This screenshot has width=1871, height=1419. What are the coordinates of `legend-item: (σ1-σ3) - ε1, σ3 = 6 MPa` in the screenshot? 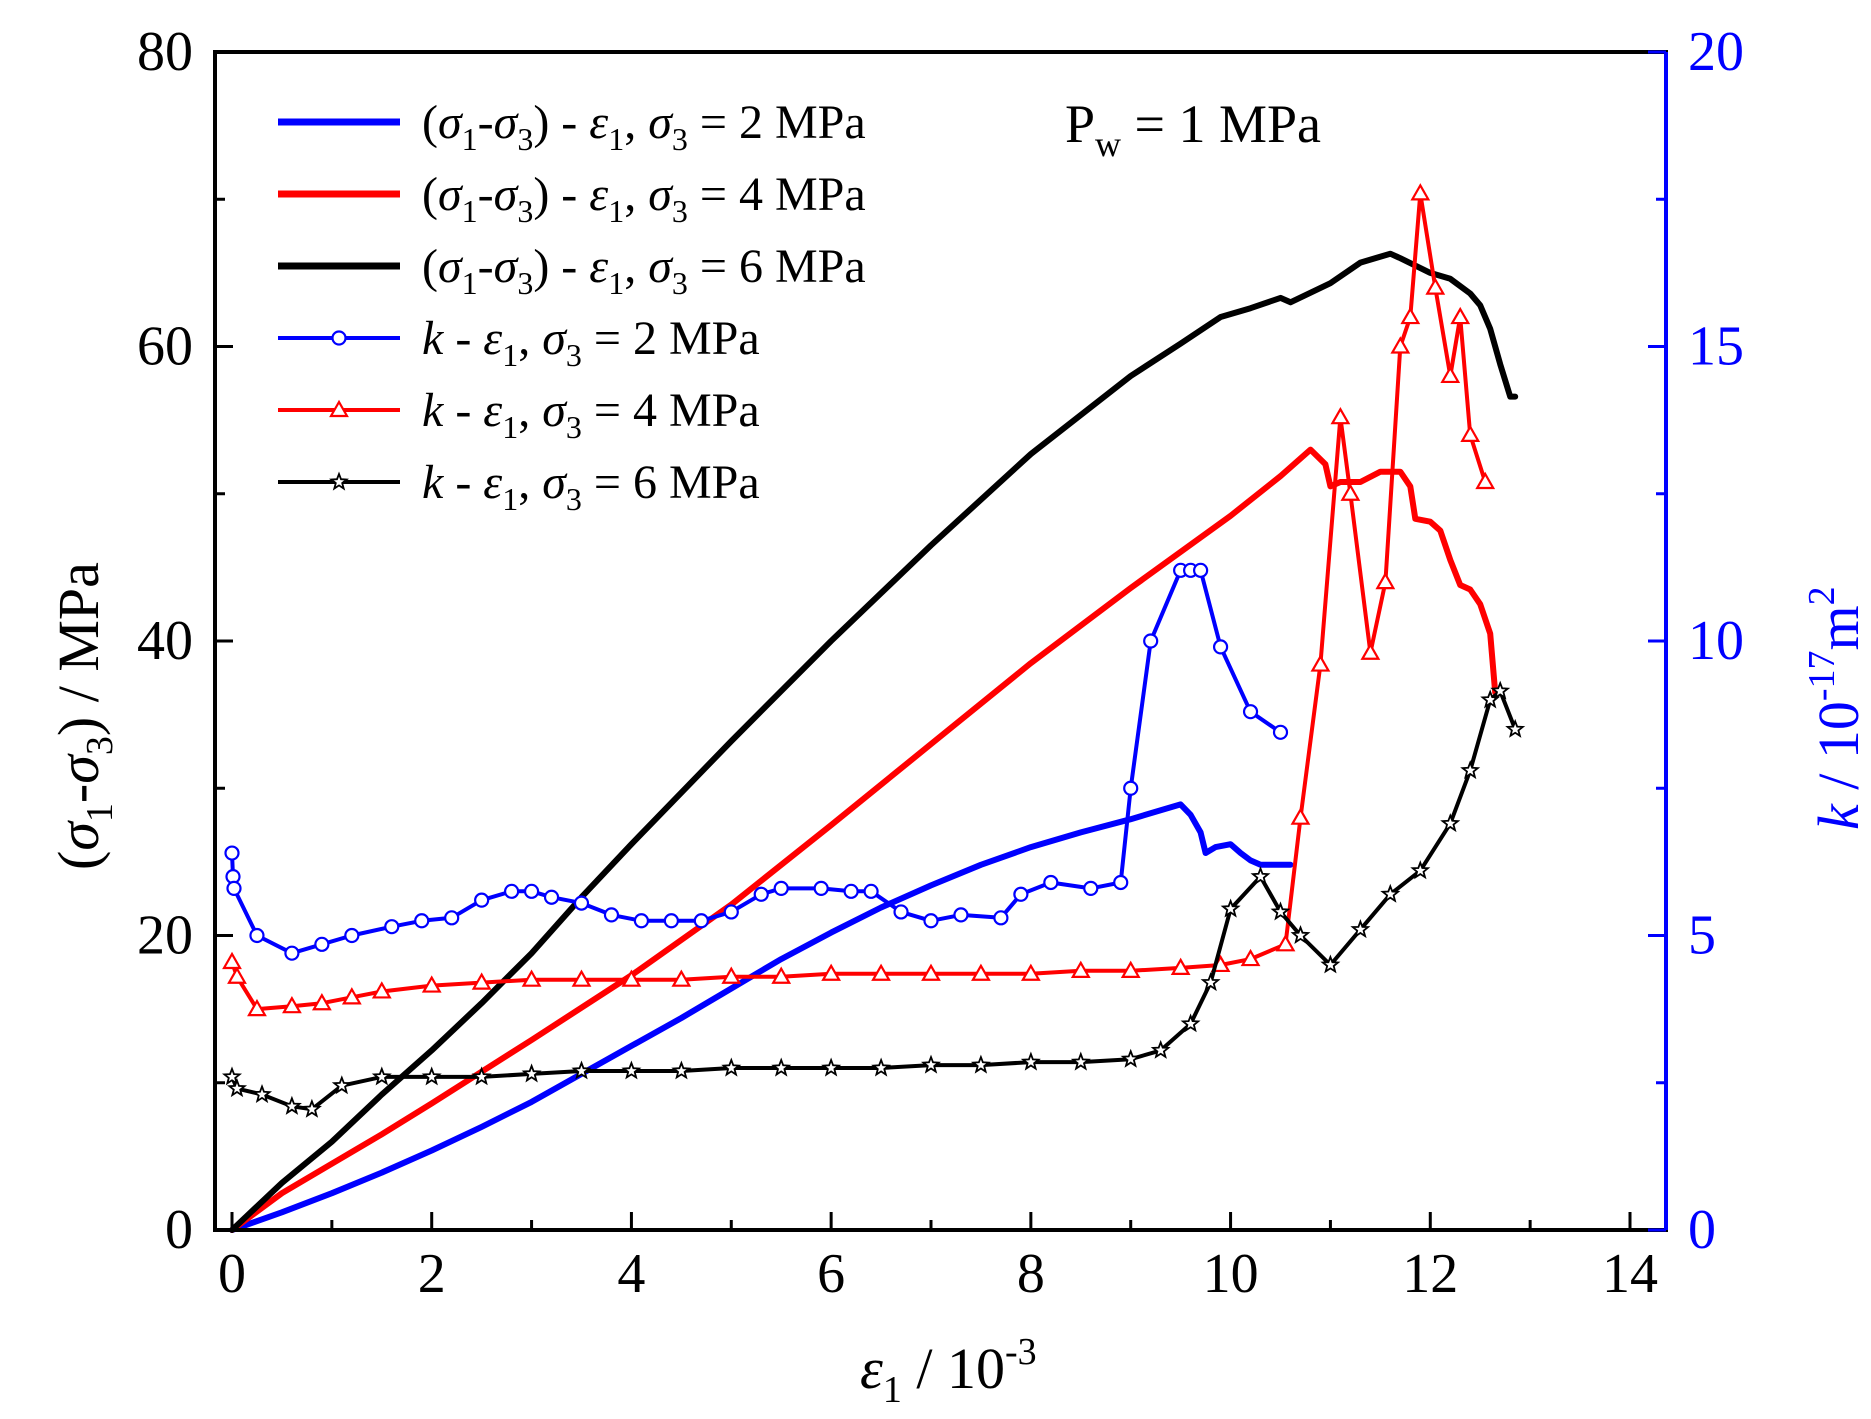 It's located at (572, 270).